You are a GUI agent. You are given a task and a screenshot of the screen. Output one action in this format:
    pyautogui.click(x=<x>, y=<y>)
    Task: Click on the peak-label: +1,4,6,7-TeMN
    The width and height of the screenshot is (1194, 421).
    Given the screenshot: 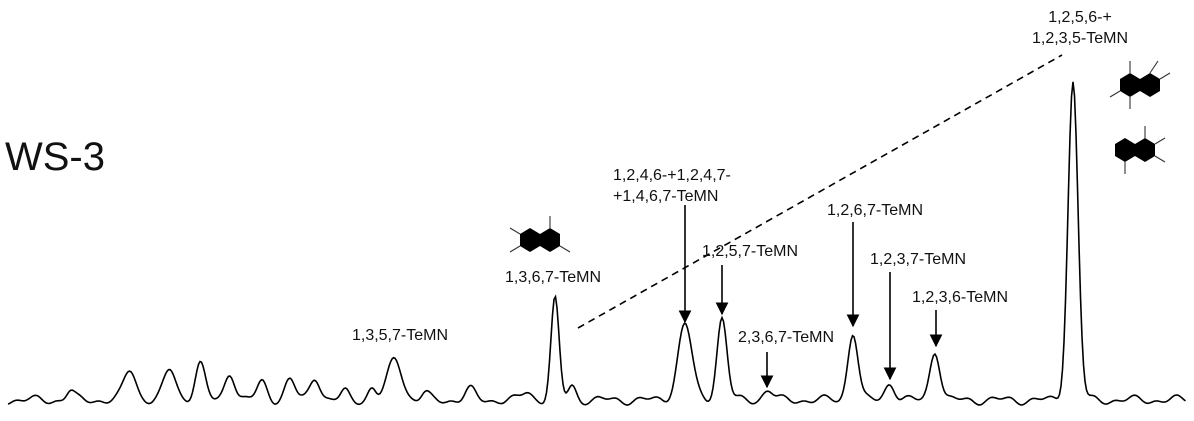 What is the action you would take?
    pyautogui.click(x=665, y=196)
    